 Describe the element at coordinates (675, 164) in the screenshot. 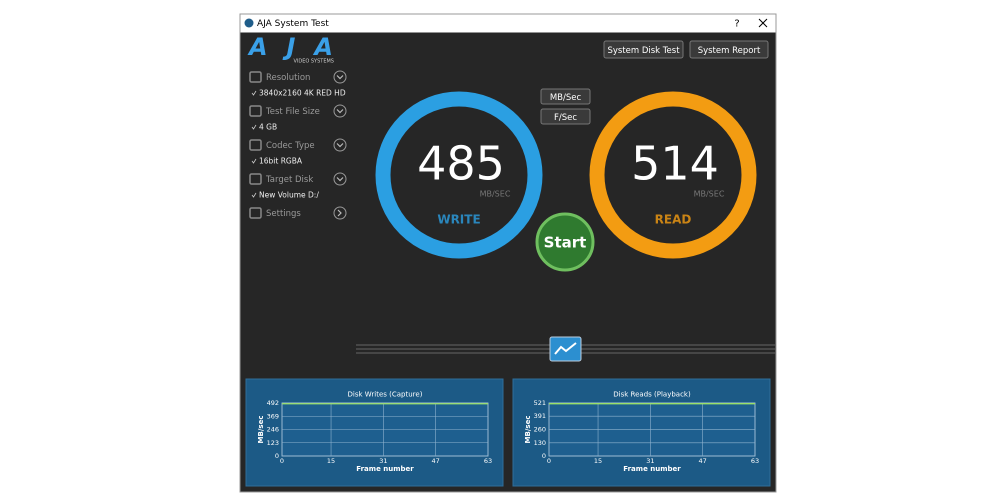

I see `gauge-value: 514` at that location.